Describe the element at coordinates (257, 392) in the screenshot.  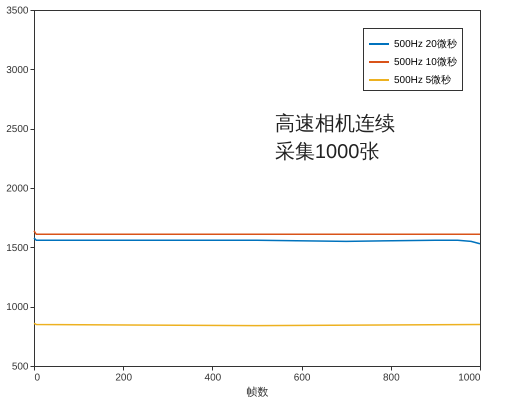
I see `x-axis-title: 帧数` at that location.